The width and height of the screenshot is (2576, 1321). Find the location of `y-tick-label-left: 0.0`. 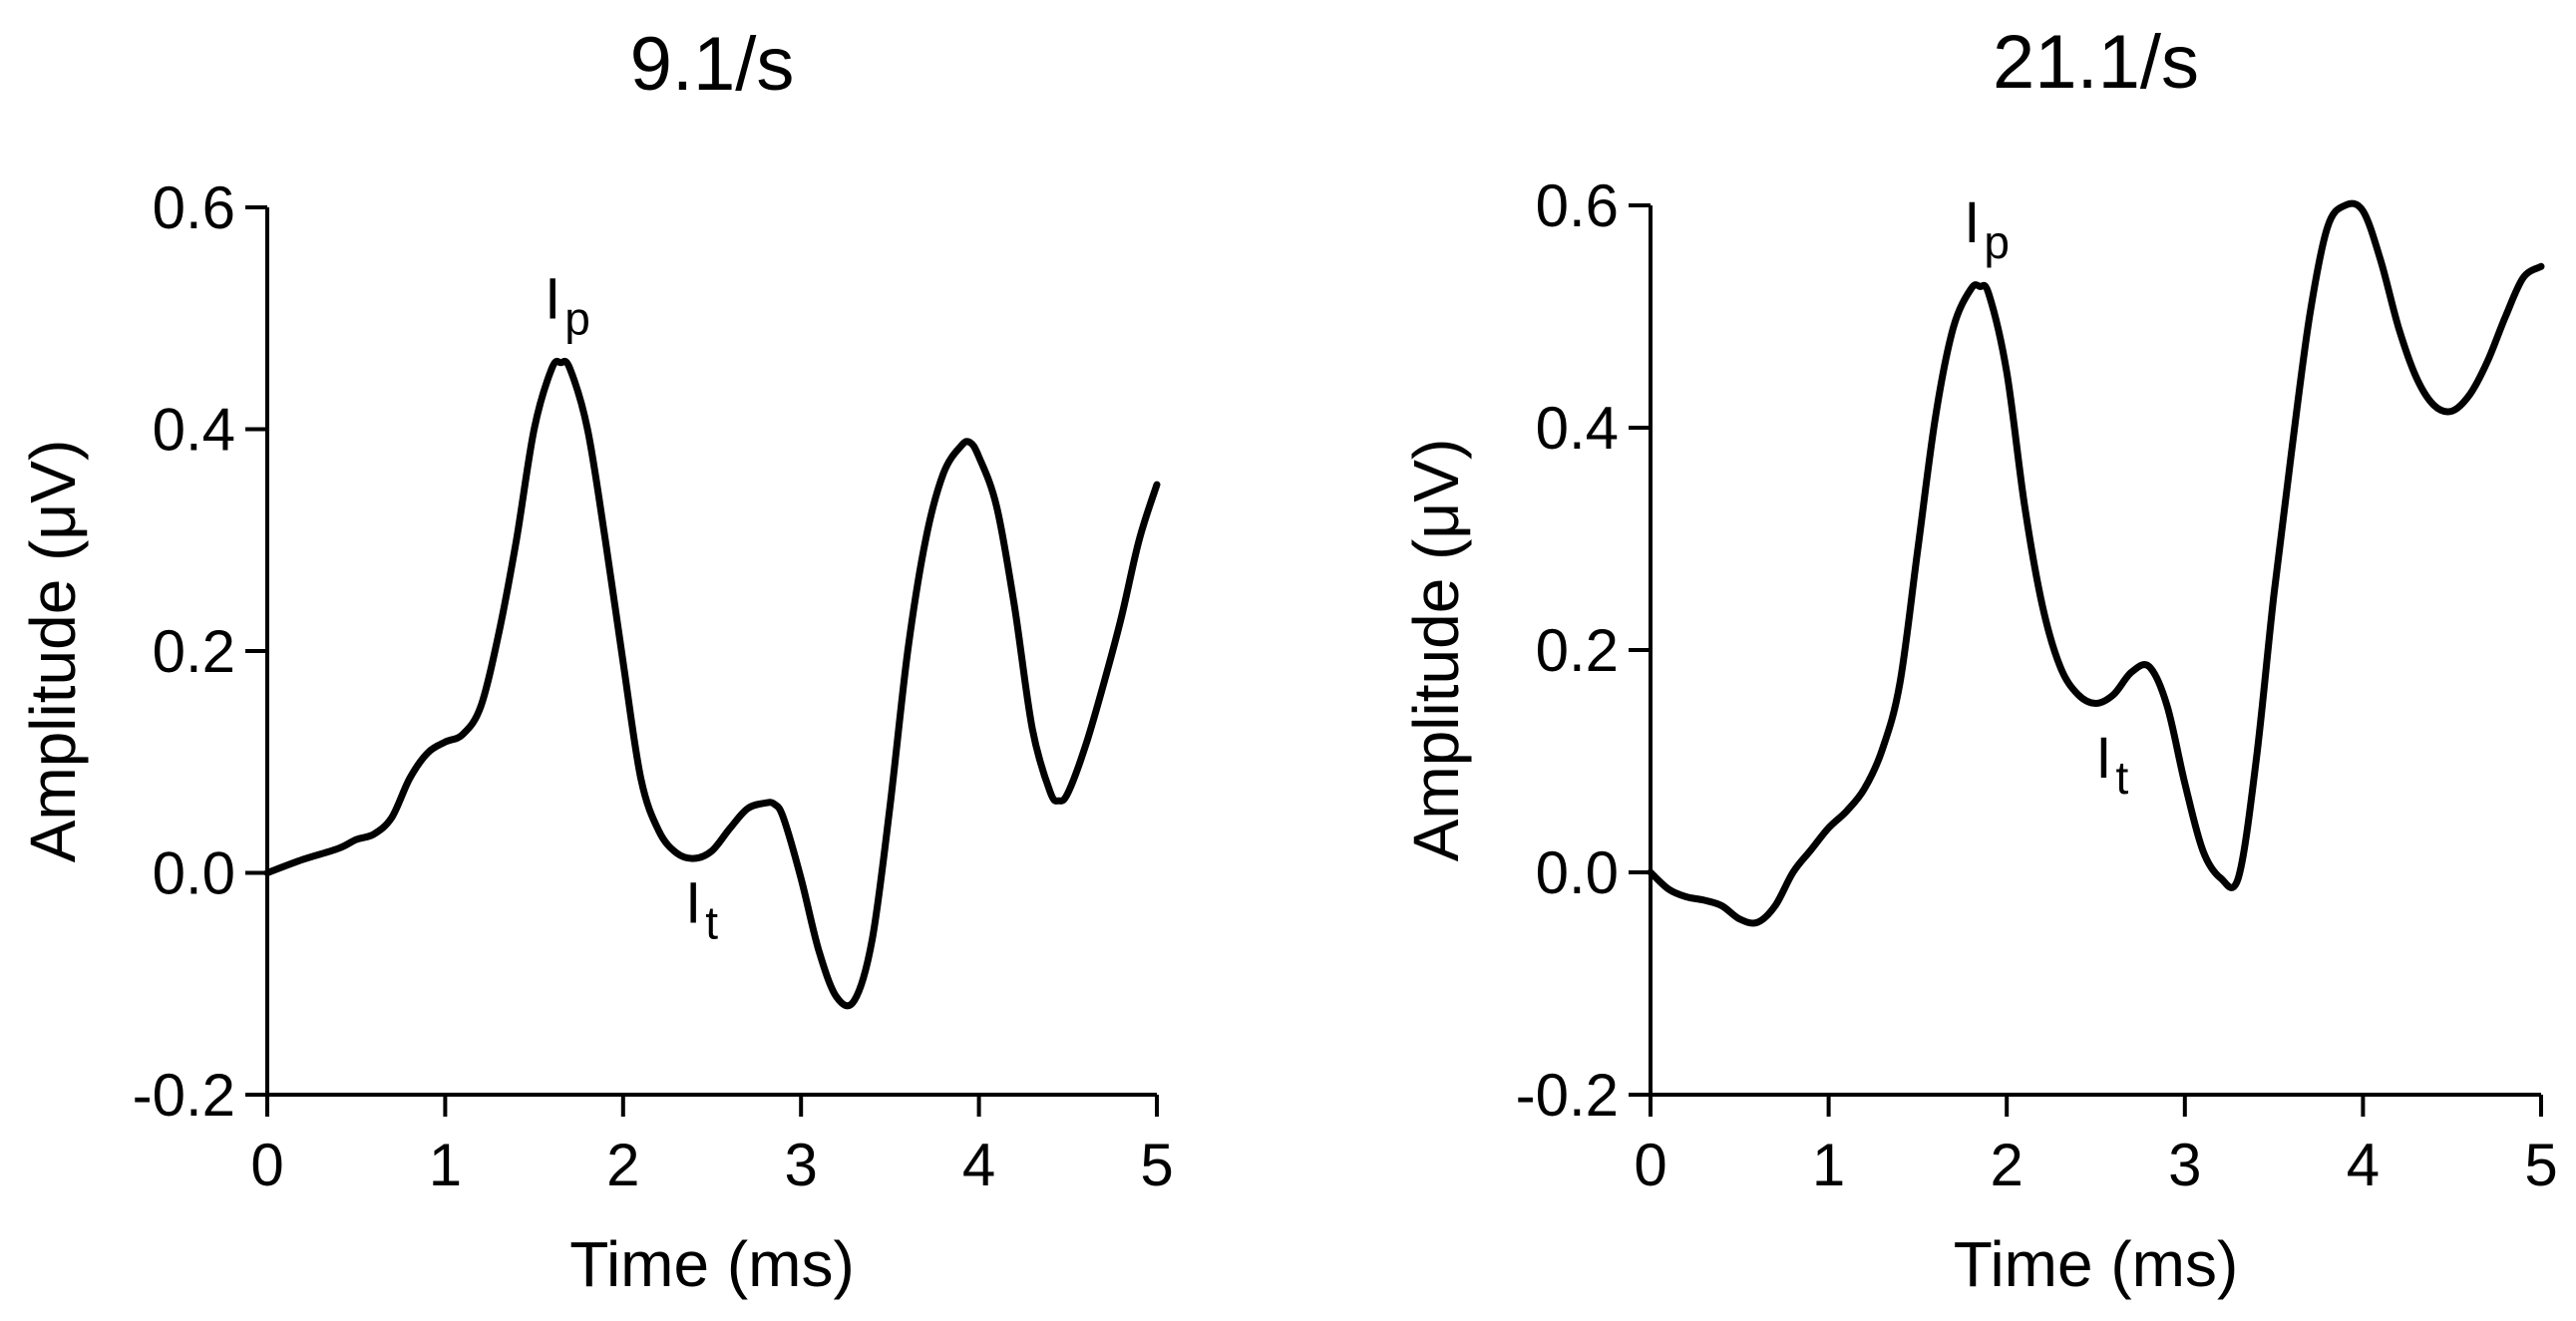

y-tick-label-left: 0.0 is located at coordinates (194, 873).